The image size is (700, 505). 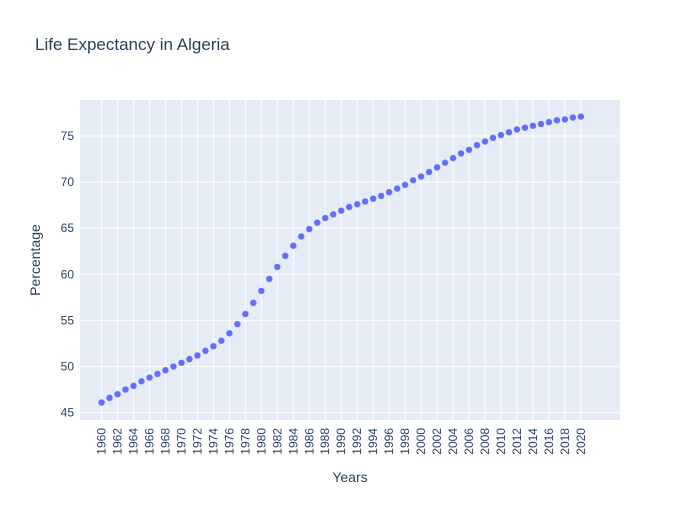 I want to click on x-tick-label: 2002, so click(x=437, y=441).